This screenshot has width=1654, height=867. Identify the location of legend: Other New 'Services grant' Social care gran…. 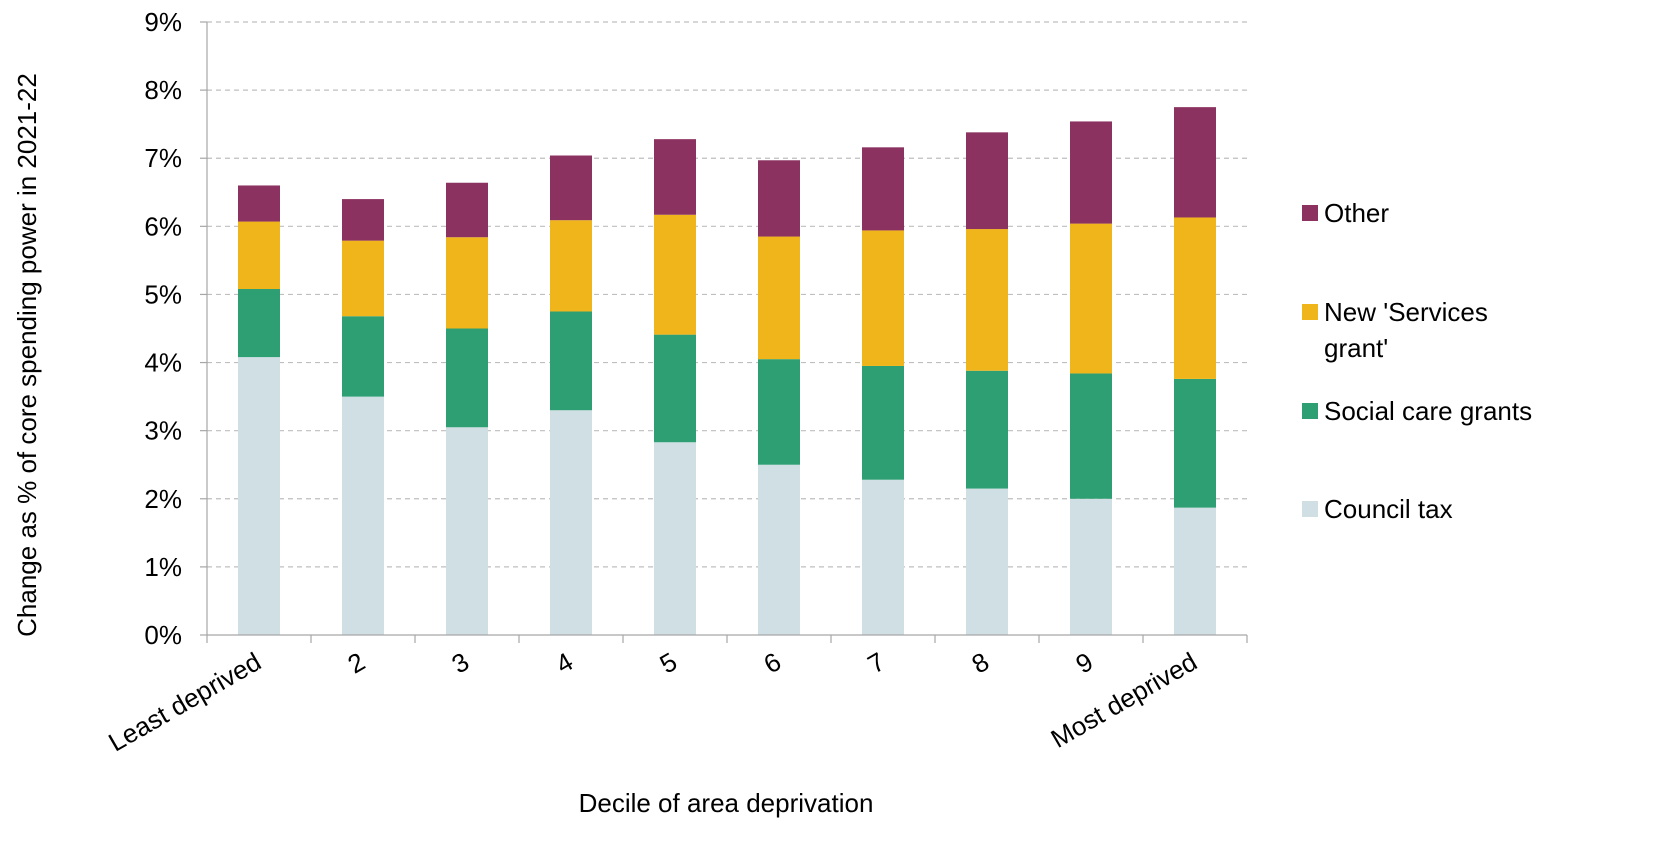
(1417, 361).